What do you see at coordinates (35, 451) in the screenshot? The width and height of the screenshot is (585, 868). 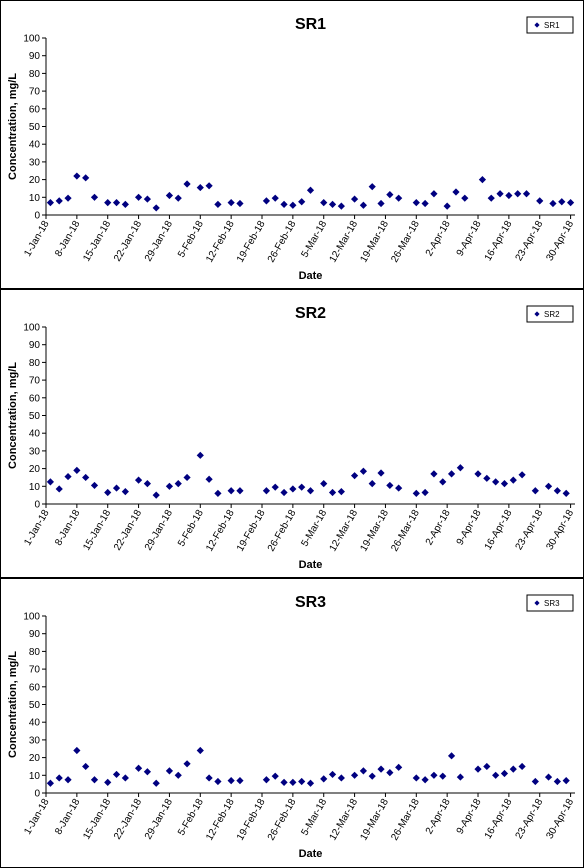 I see `y-tick-label: 30` at bounding box center [35, 451].